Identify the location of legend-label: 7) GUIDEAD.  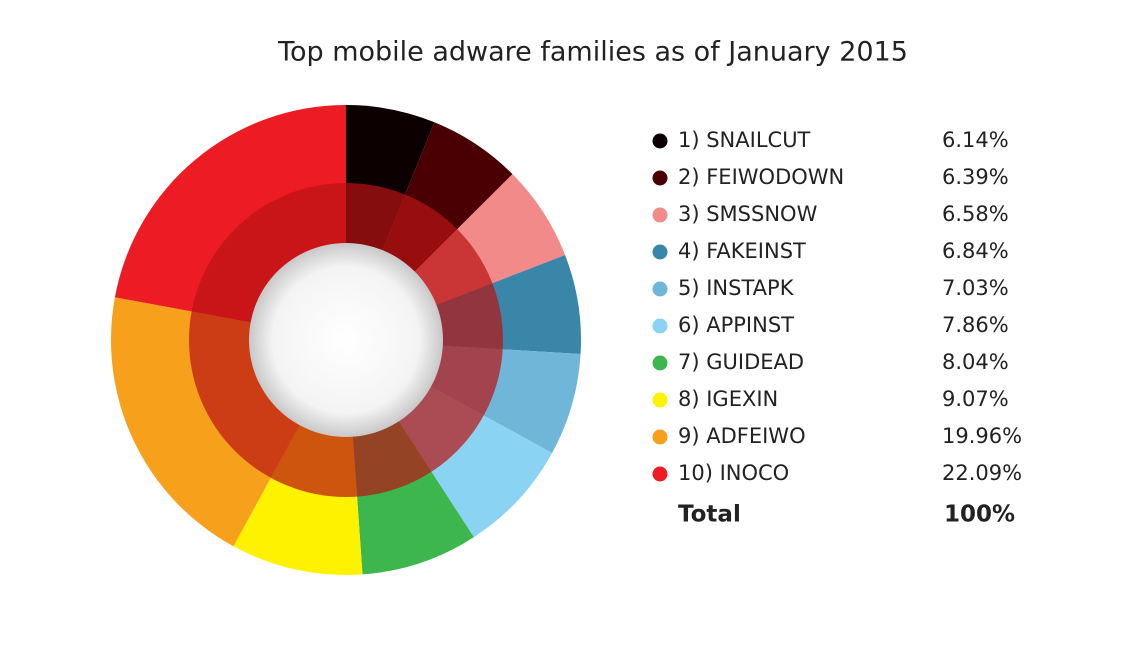
(741, 362).